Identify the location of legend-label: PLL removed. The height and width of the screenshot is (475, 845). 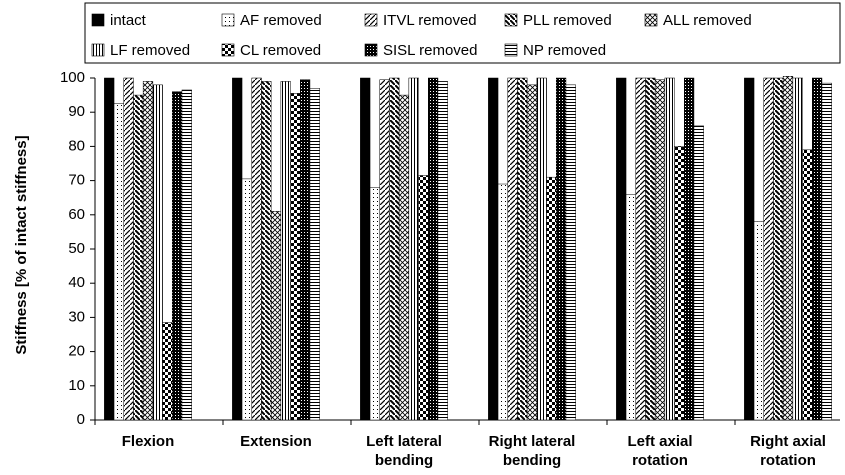
(567, 20).